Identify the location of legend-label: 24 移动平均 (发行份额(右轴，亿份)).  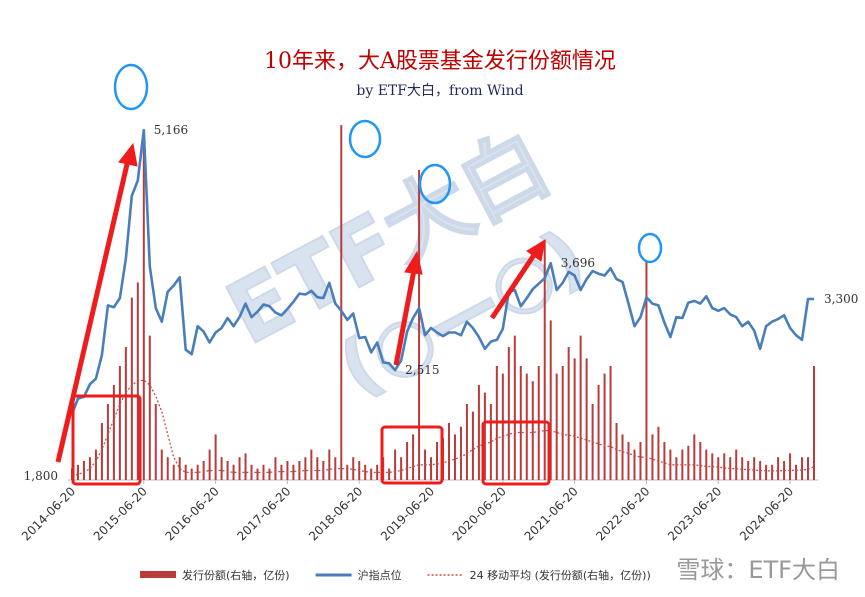
(560, 575).